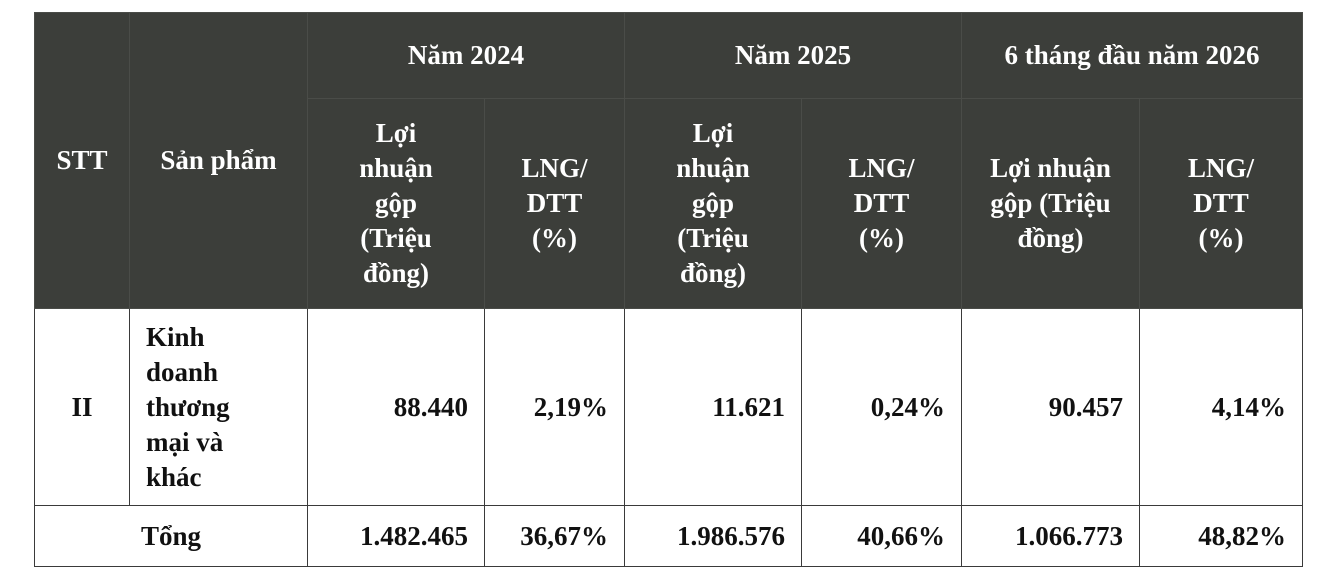  I want to click on total-profit-2024: 1.482.465, so click(396, 536).